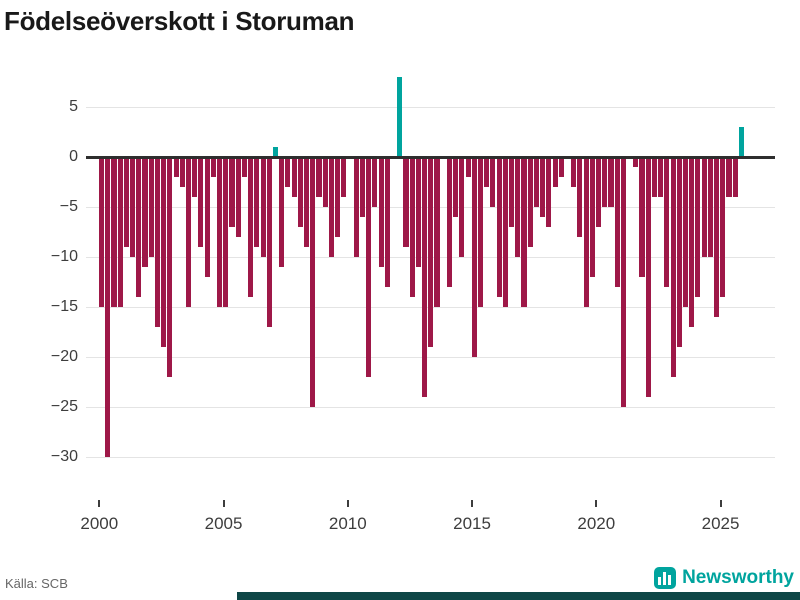 This screenshot has width=800, height=600. What do you see at coordinates (462, 207) in the screenshot?
I see `chart-bar-2014Q3` at bounding box center [462, 207].